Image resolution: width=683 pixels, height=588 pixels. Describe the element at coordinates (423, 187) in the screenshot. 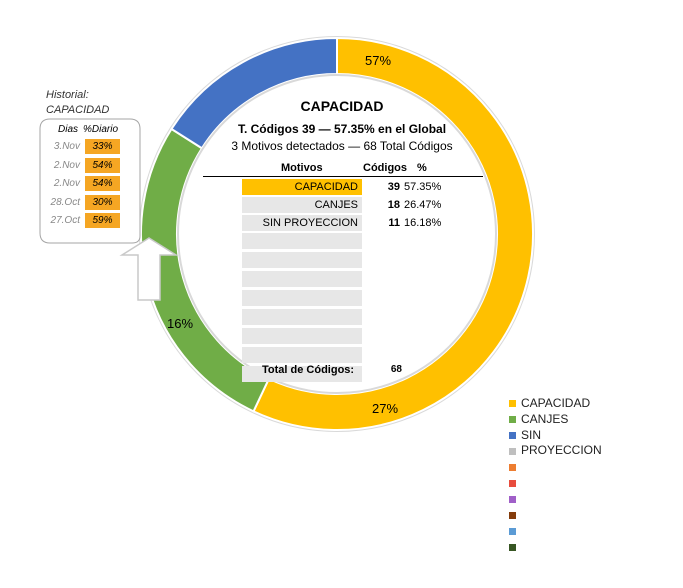

I see `row-pct: 57.35%` at that location.